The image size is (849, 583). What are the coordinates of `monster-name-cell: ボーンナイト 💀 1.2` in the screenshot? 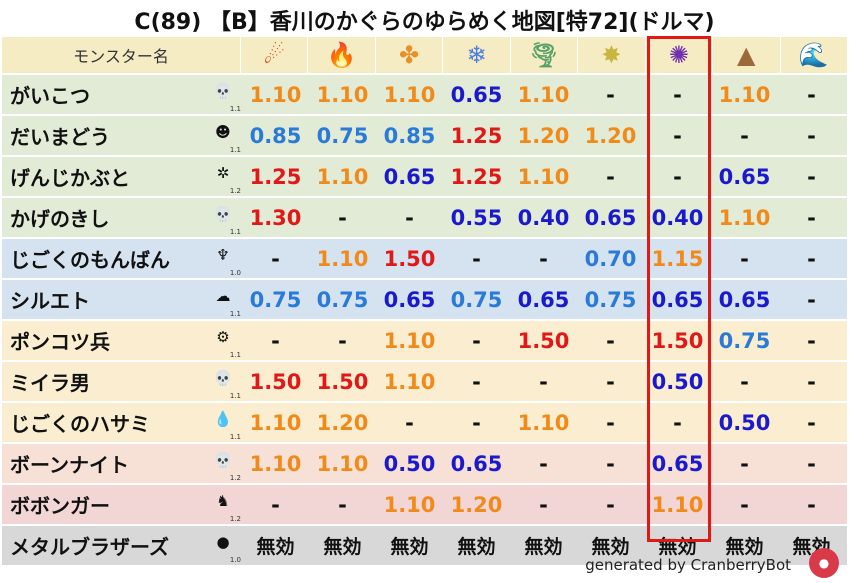 It's located at (122, 463).